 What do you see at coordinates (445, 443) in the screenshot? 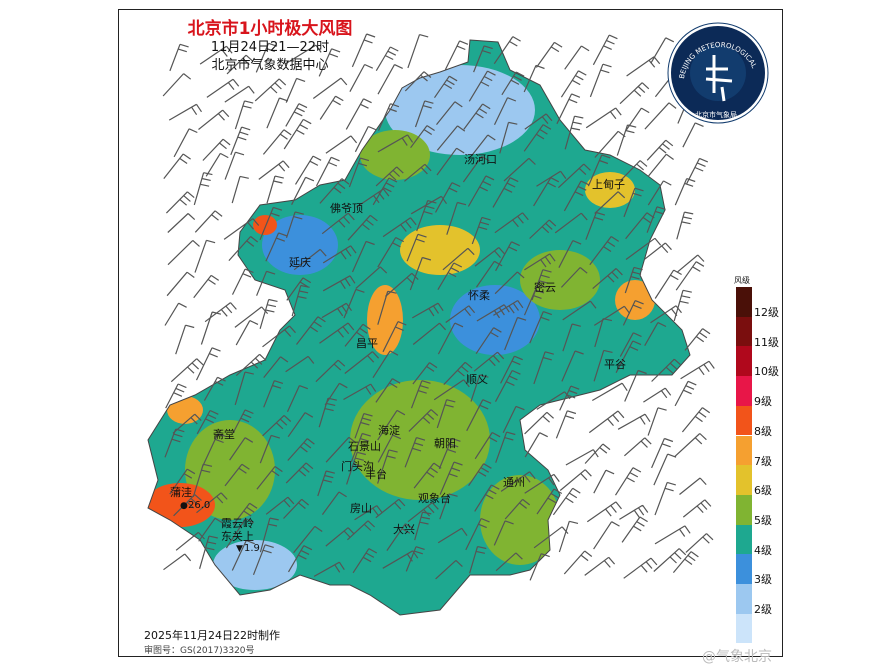
I see `place-label: 朝阳` at bounding box center [445, 443].